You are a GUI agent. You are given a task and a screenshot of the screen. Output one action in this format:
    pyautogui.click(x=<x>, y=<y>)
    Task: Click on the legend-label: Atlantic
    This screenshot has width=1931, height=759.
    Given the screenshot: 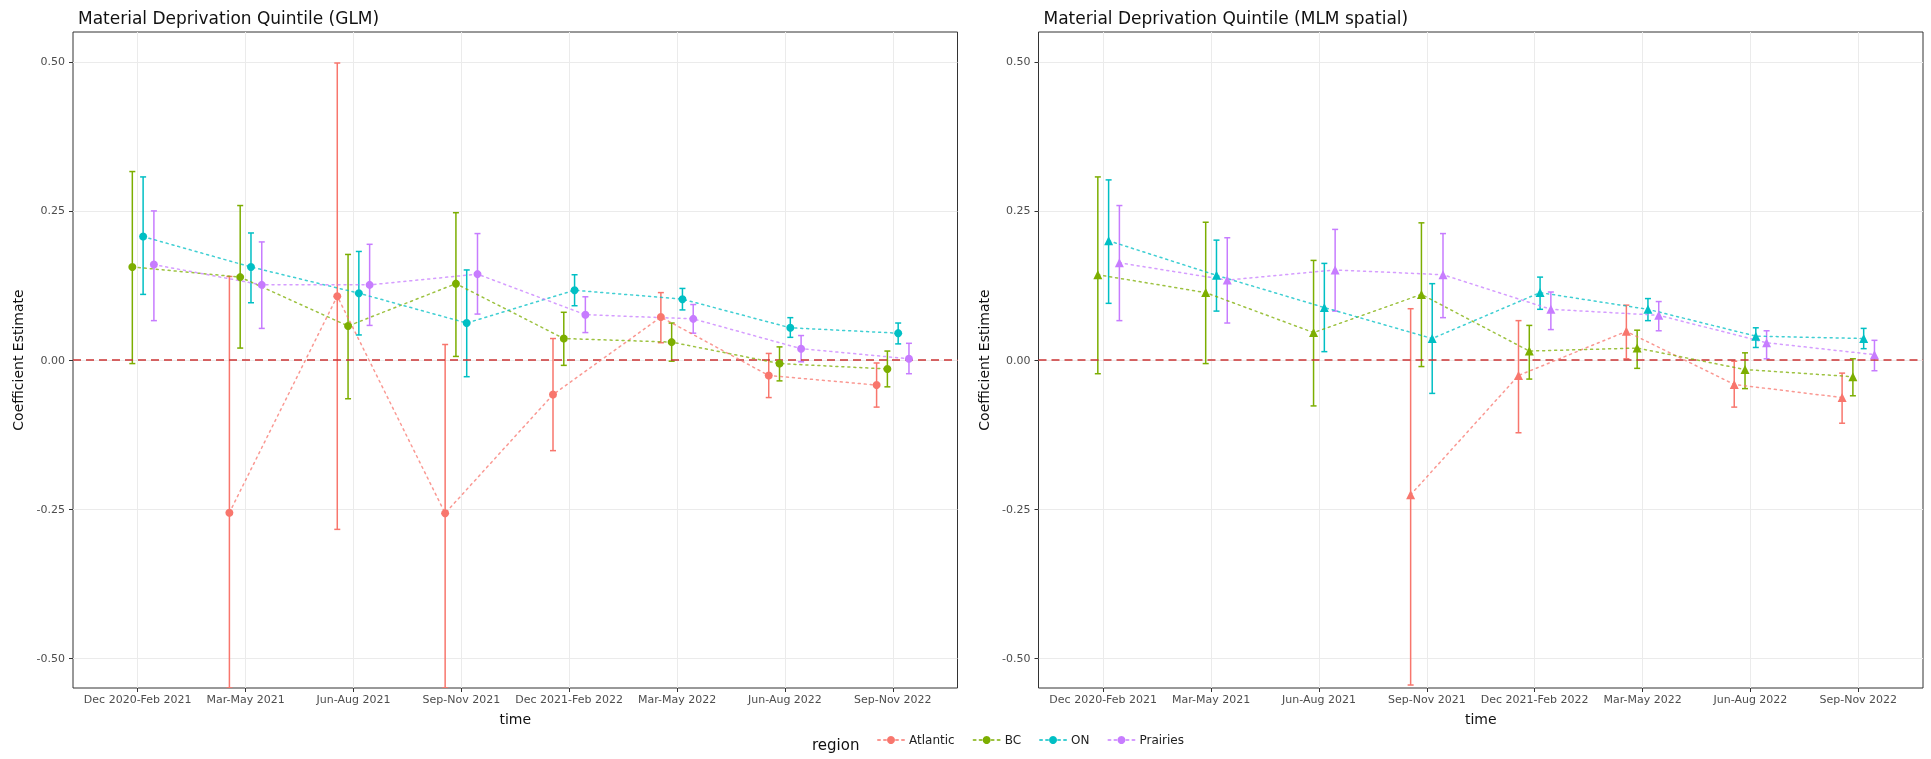 What is the action you would take?
    pyautogui.click(x=932, y=740)
    